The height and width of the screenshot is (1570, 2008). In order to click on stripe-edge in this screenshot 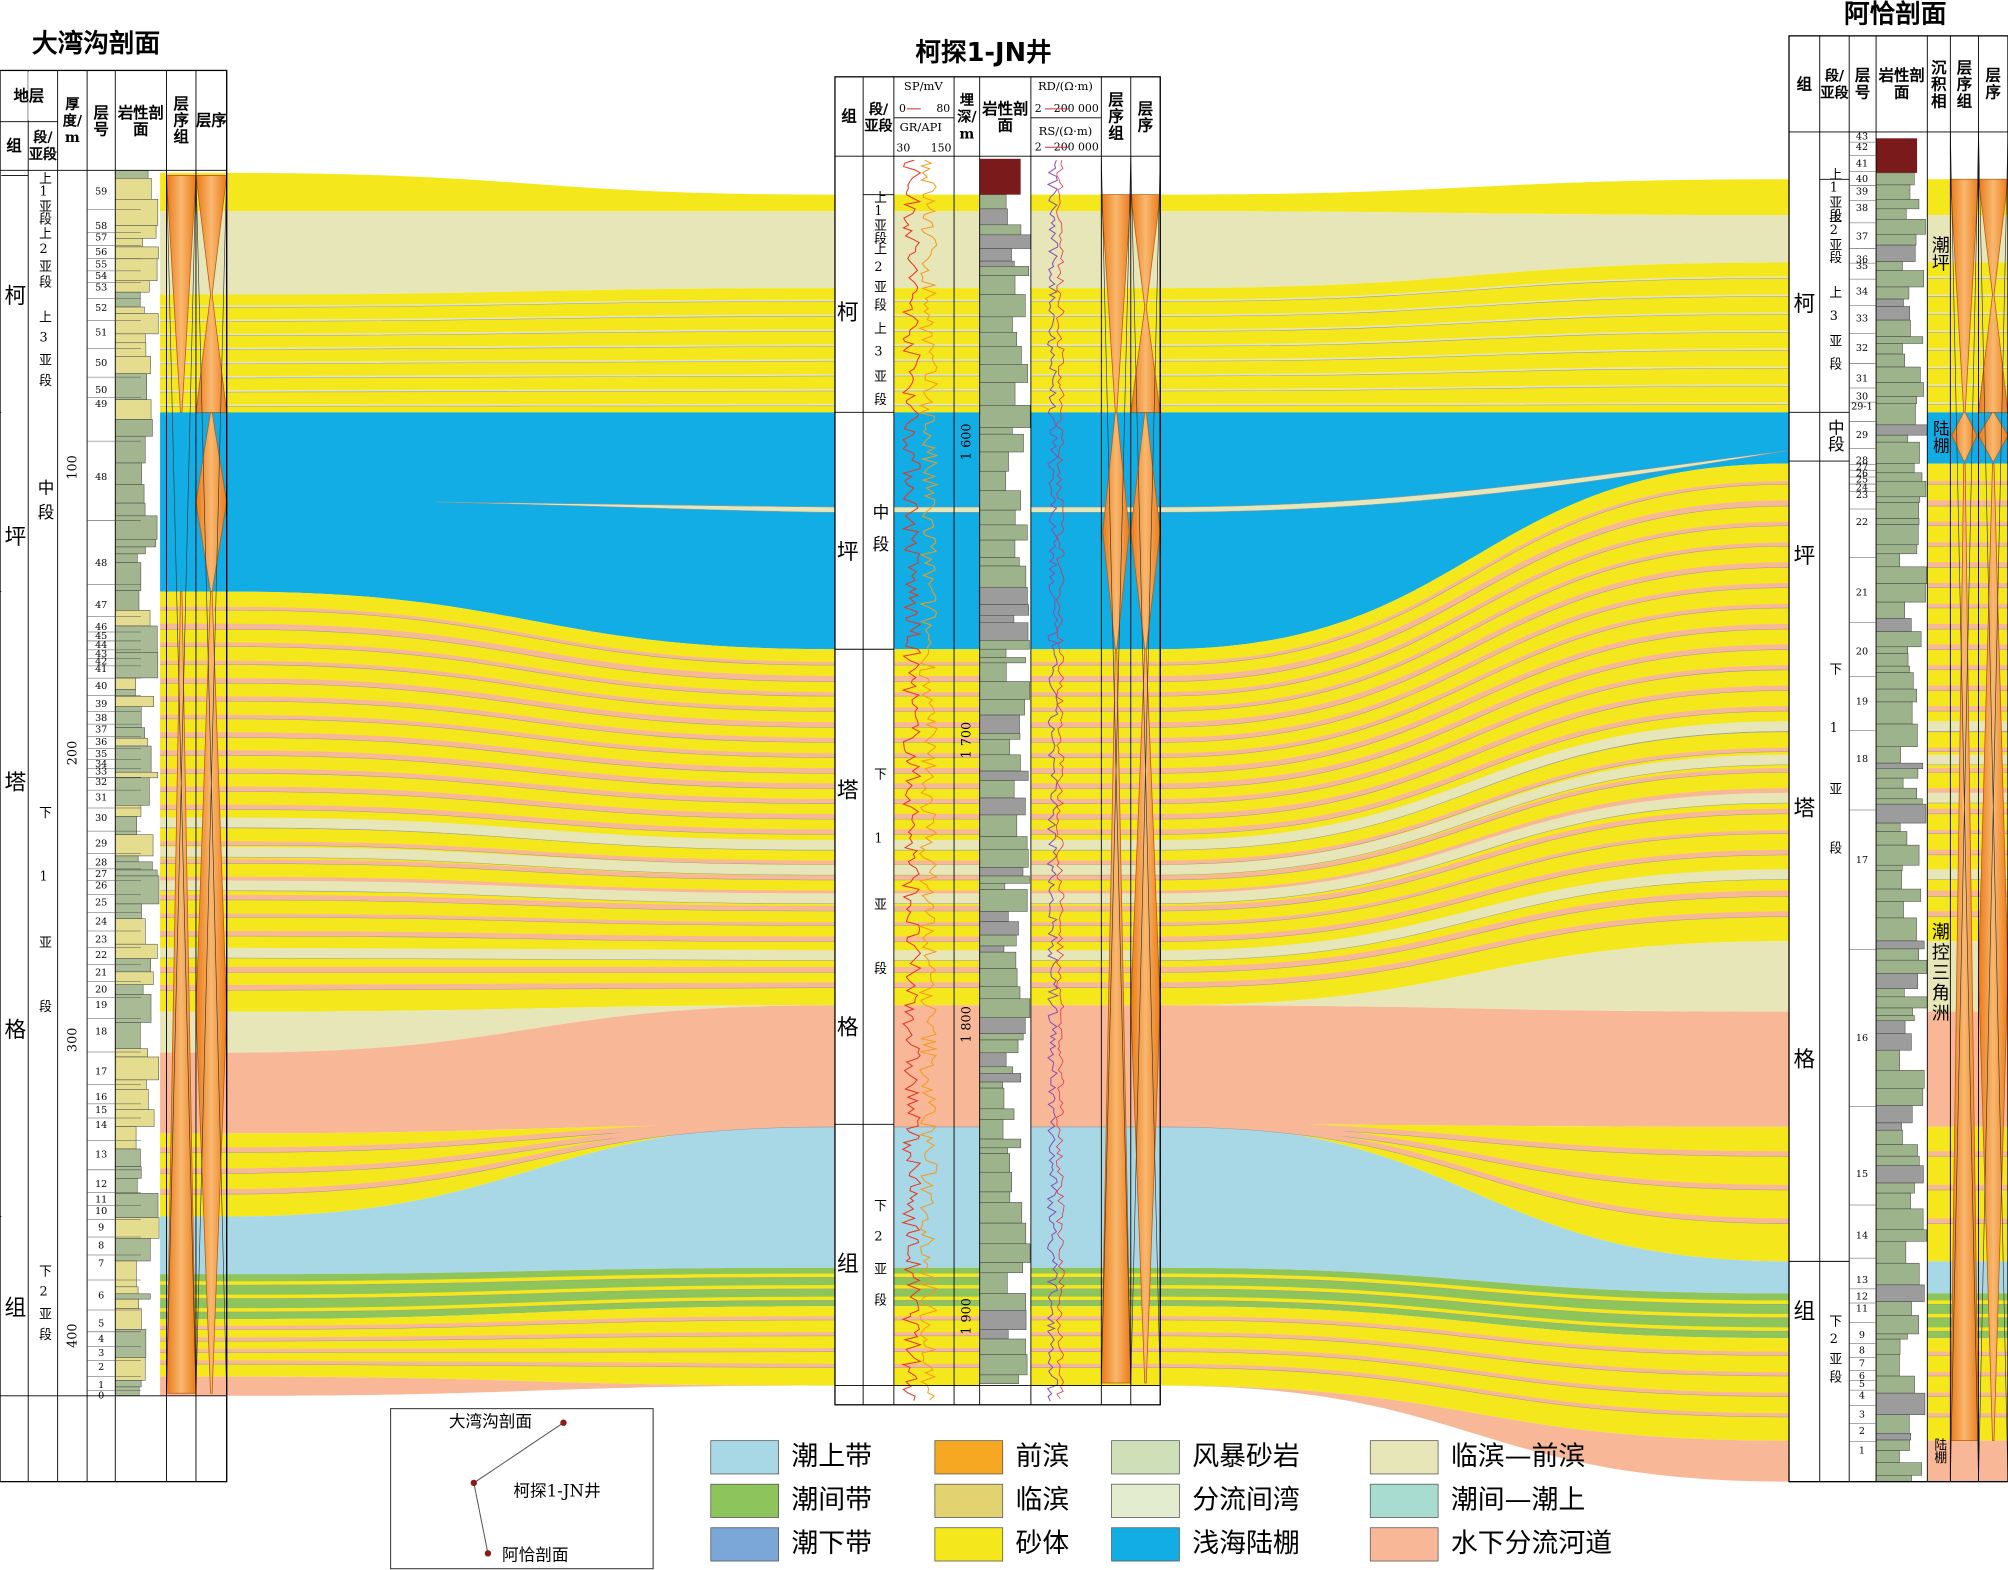, I will do `click(1074, 628)`.